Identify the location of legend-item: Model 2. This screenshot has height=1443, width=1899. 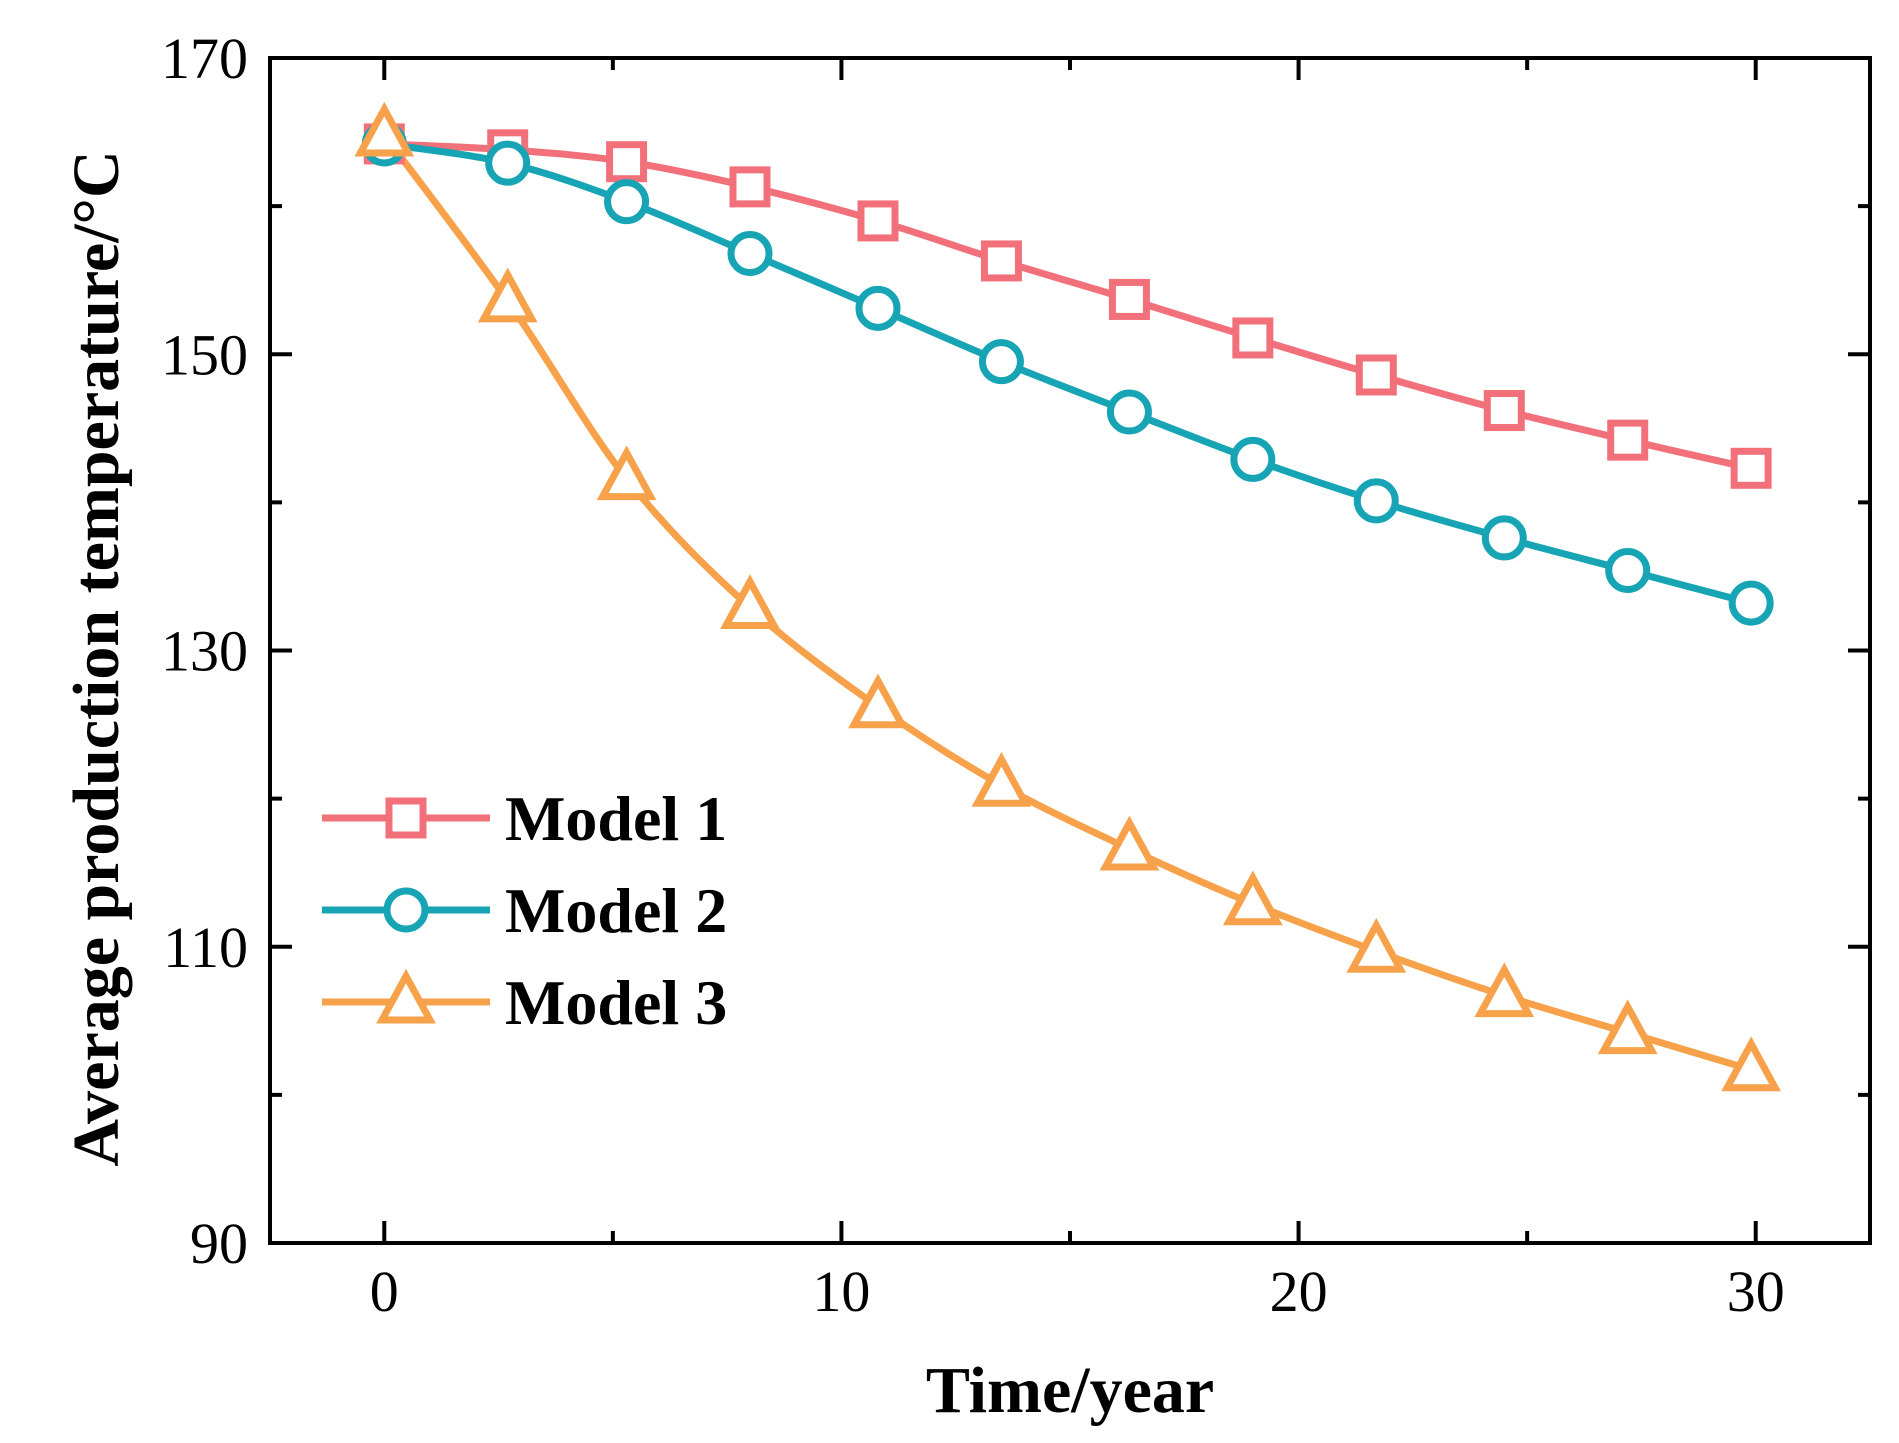
(524, 910).